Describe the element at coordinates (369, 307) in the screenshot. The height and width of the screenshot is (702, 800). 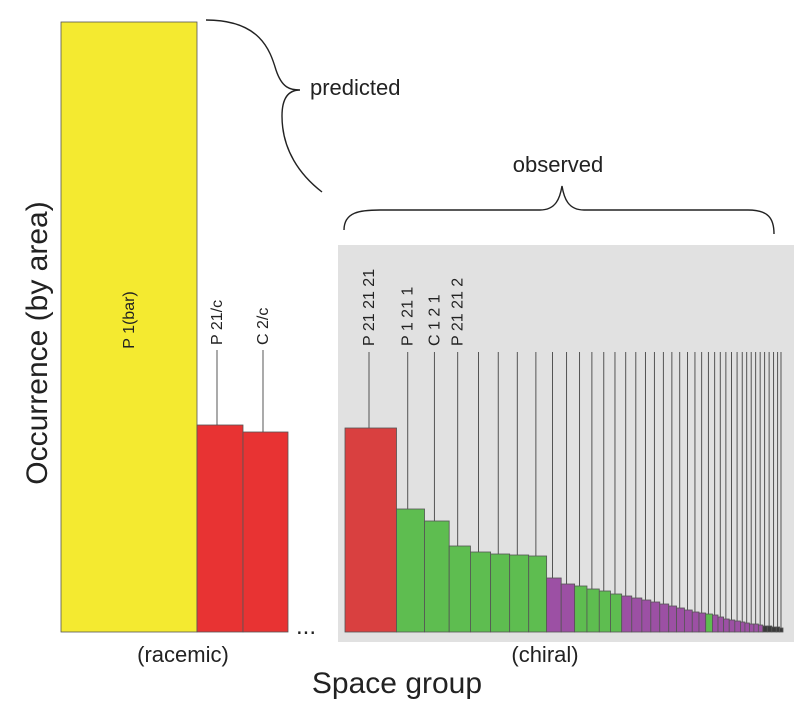
I see `chiral-bar-label-0: P 21 21 21` at that location.